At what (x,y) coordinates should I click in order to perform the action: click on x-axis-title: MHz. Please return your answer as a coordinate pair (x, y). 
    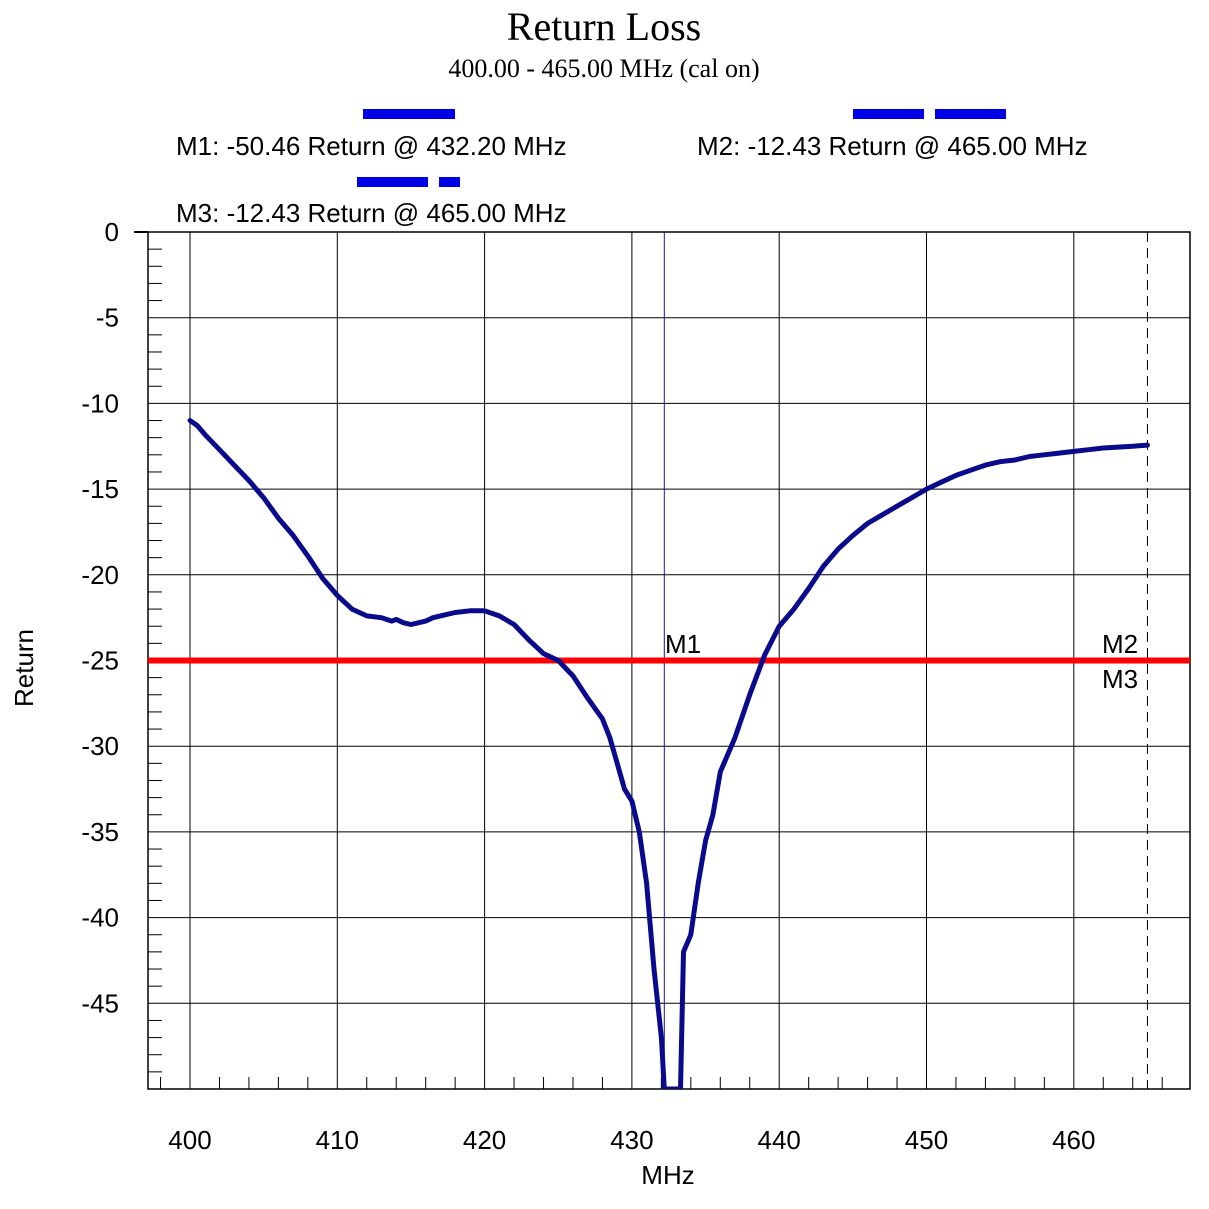
    Looking at the image, I should click on (667, 1175).